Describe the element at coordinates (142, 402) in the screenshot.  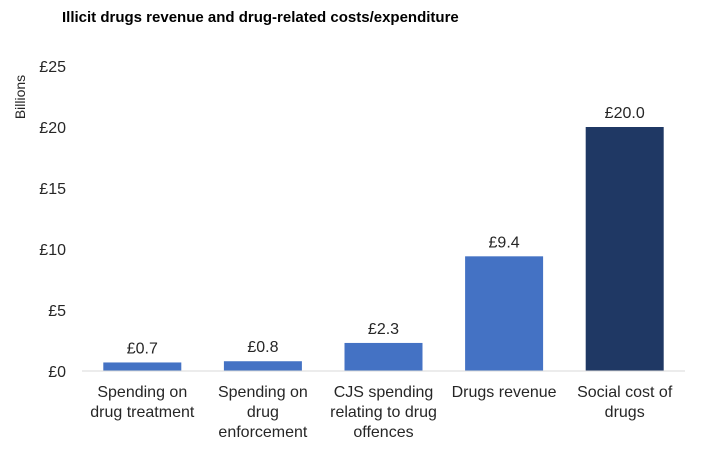
I see `category-label: Spending on drug treatment` at that location.